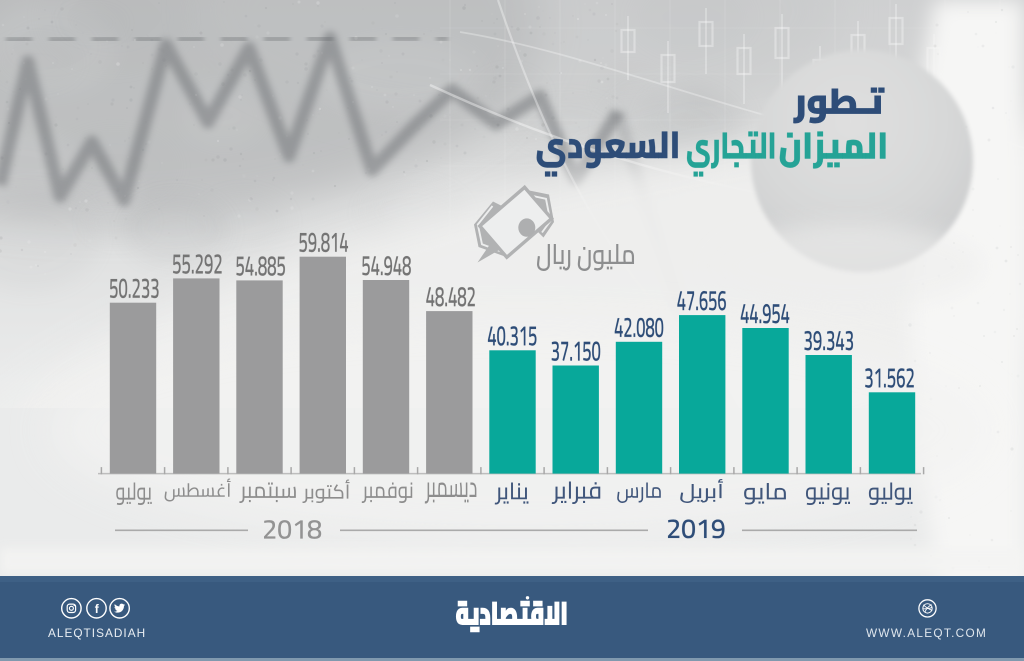  What do you see at coordinates (97, 609) in the screenshot?
I see `svg-text: f` at bounding box center [97, 609].